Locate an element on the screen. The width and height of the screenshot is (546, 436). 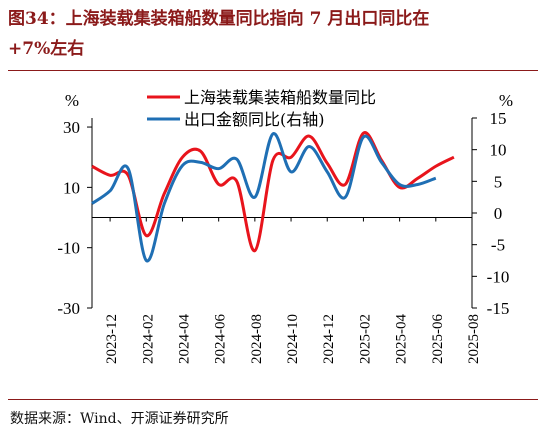
left-tick-label: 10 is located at coordinates (71, 187).